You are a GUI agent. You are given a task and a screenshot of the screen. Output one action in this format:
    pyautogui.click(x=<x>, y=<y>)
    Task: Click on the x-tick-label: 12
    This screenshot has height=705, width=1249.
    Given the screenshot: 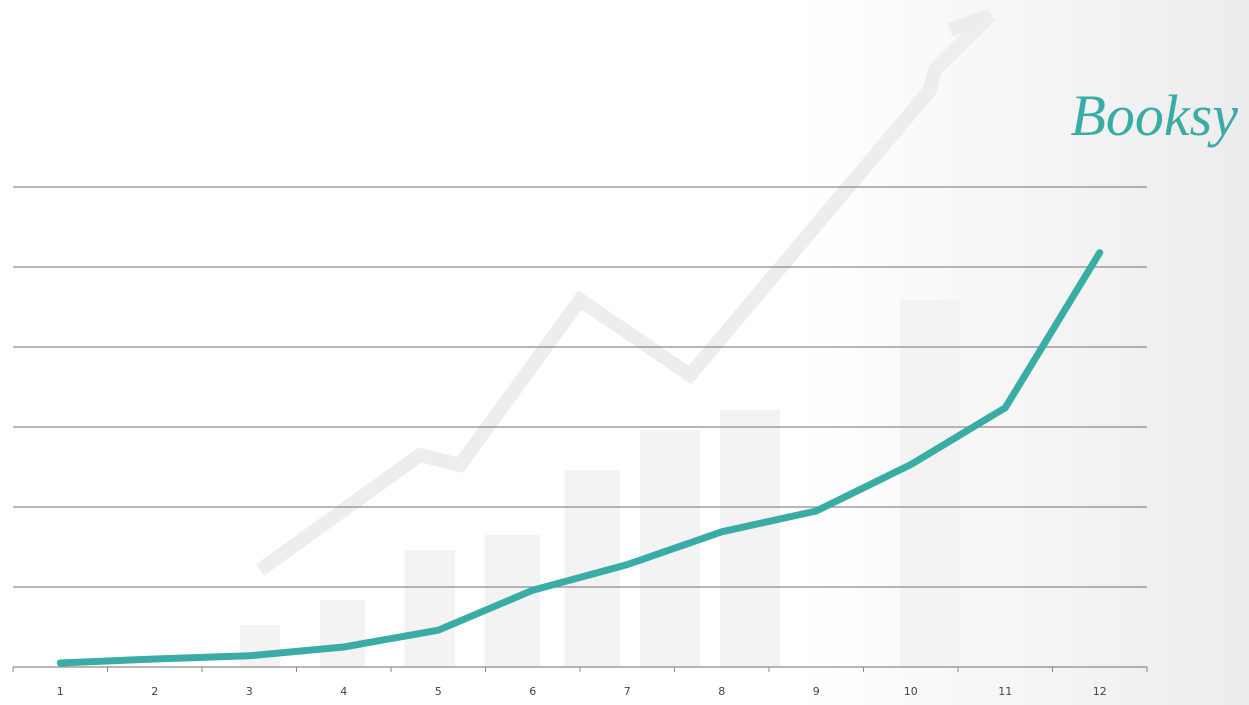 What is the action you would take?
    pyautogui.click(x=1100, y=691)
    